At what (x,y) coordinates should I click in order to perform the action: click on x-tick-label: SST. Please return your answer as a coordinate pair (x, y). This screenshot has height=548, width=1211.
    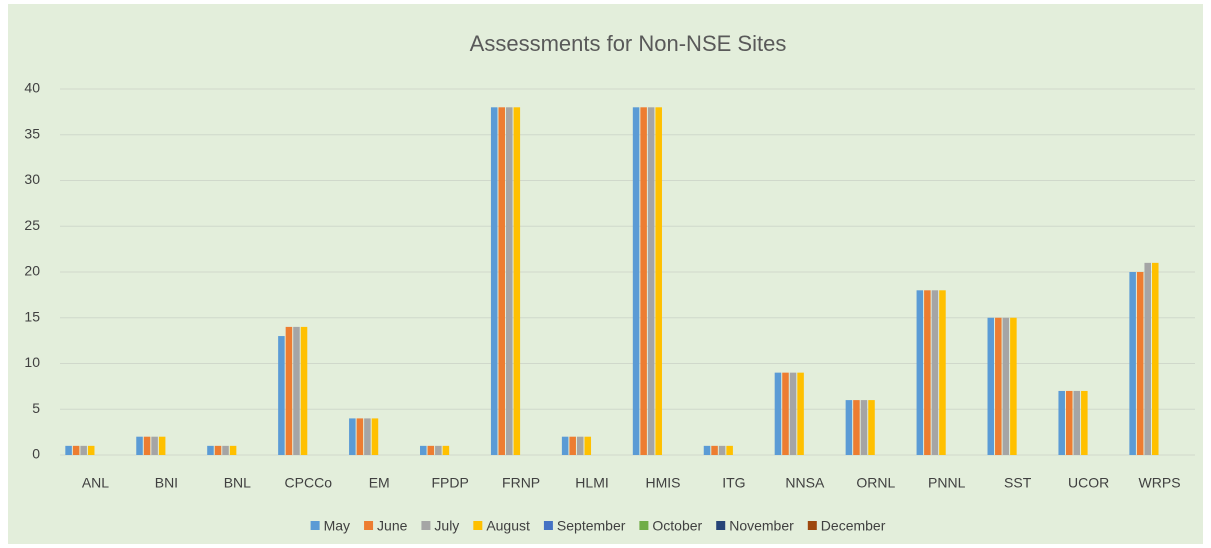
    Looking at the image, I should click on (1018, 483).